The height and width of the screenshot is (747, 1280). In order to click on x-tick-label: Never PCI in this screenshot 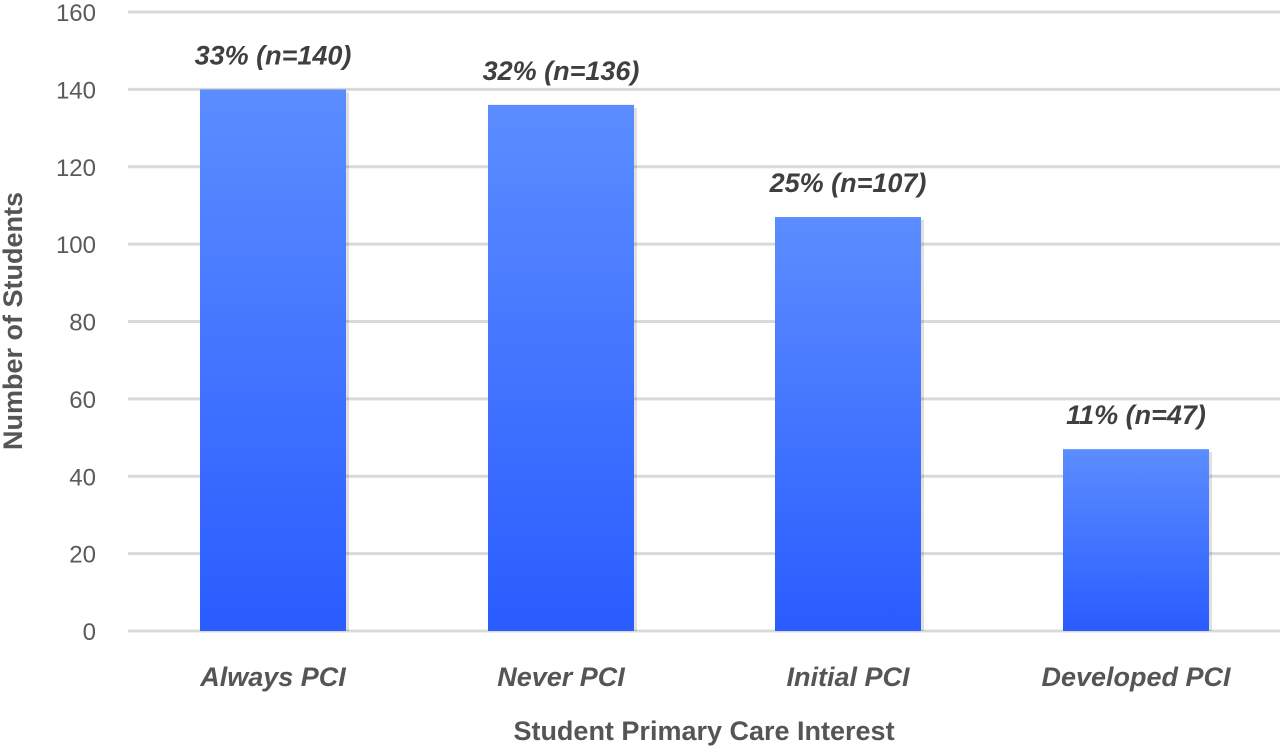, I will do `click(561, 677)`.